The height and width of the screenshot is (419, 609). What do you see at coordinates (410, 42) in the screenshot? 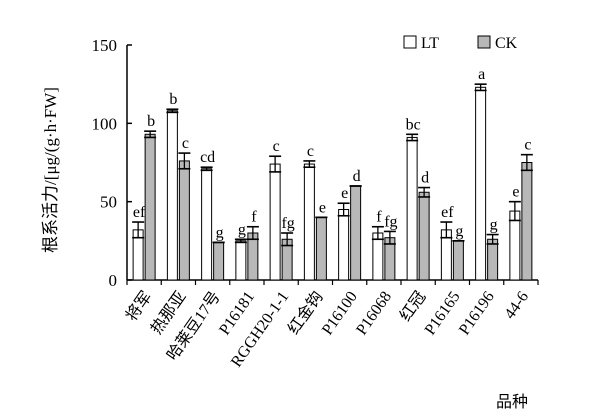
I see `legend-swatch-lt` at bounding box center [410, 42].